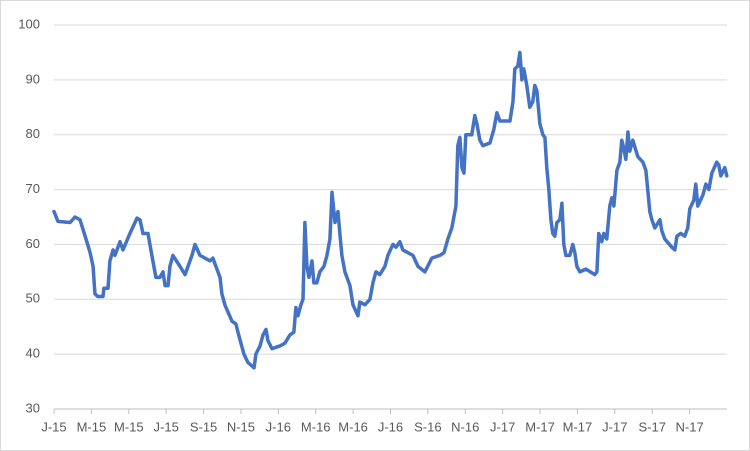  Describe the element at coordinates (33, 78) in the screenshot. I see `y-tick-label: 90` at that location.